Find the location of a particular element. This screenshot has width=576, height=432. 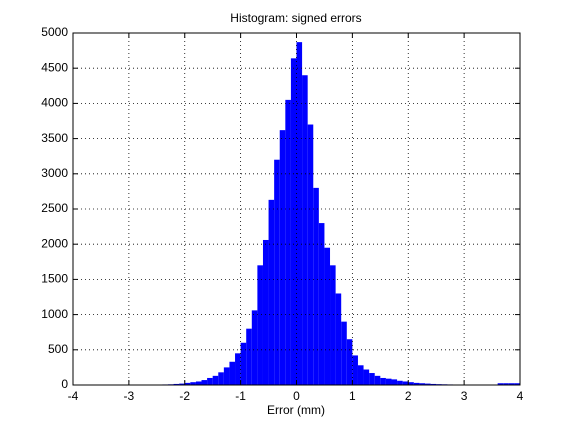

x-tick-label: -2 is located at coordinates (184, 396).